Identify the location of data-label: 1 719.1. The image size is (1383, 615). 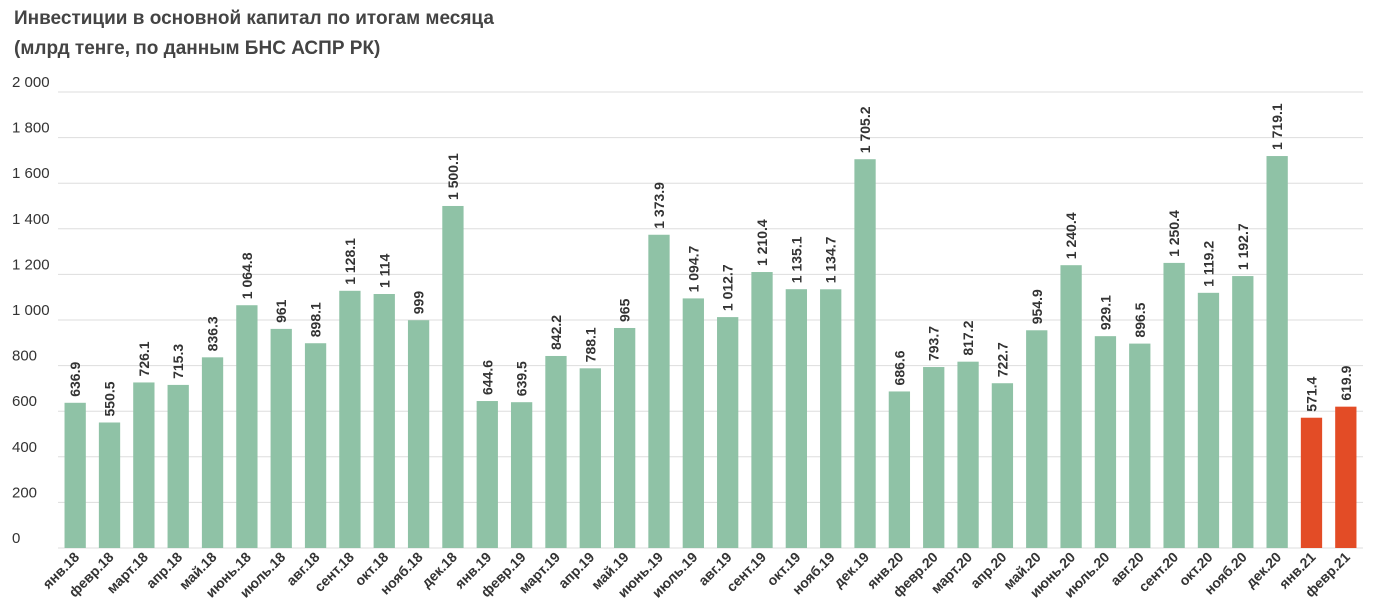
(1277, 126).